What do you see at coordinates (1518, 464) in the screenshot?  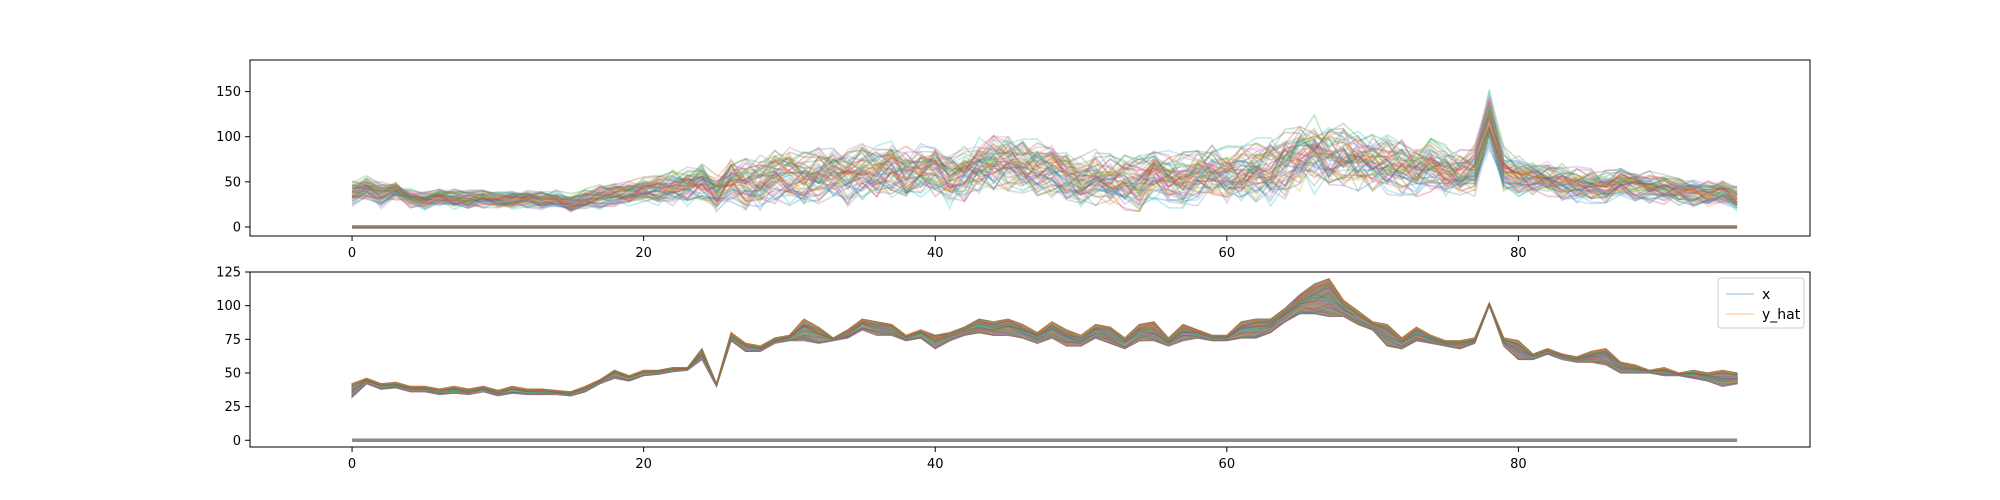 I see `chart-bottom-x-tick-label: 80` at bounding box center [1518, 464].